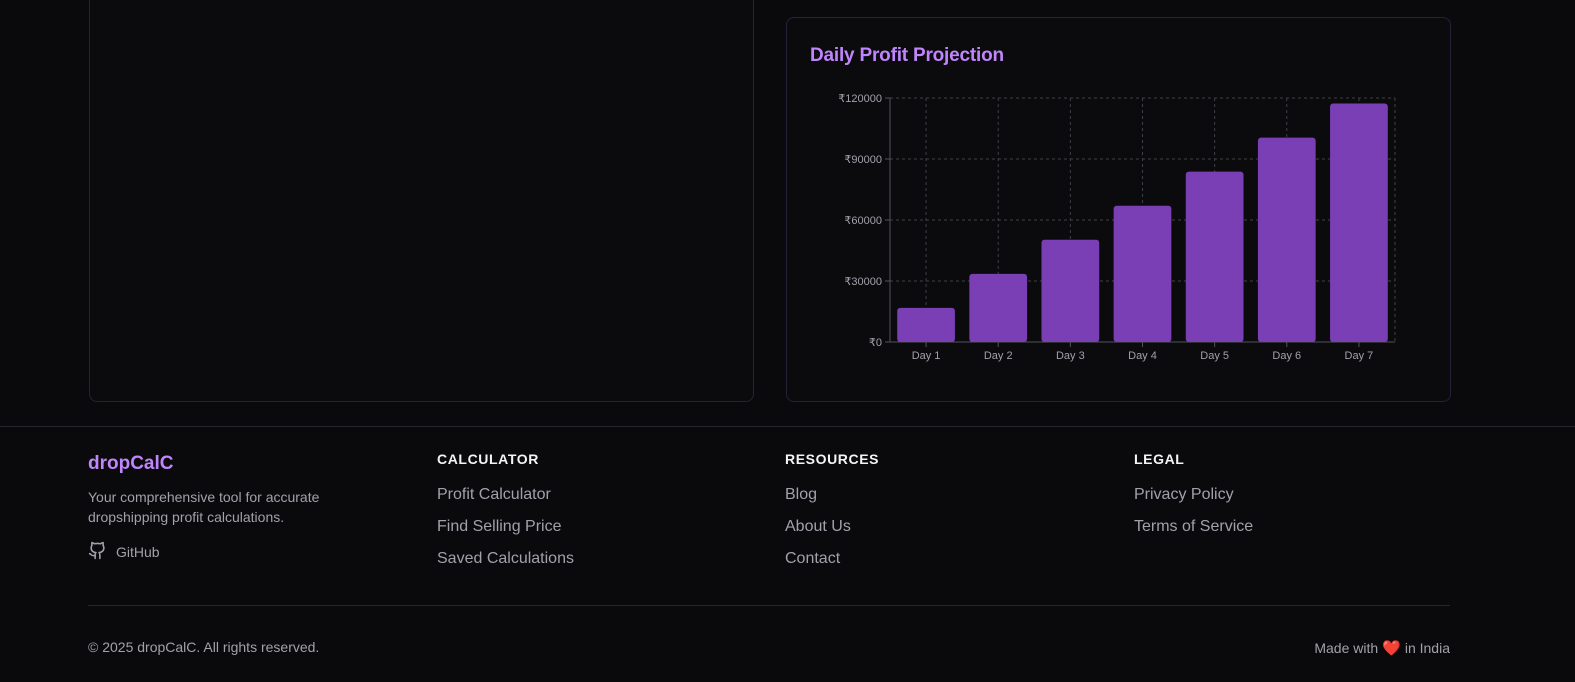  I want to click on made-with-text: Made with ❤️ in India, so click(1382, 648).